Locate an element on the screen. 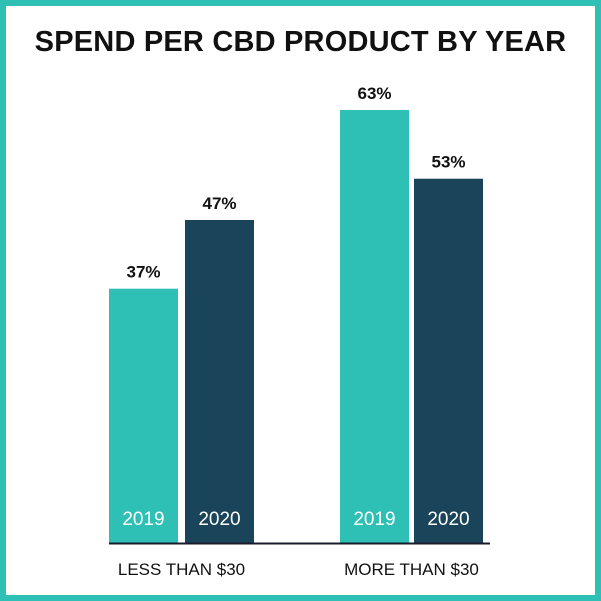 The image size is (601, 601). data-label: 37% is located at coordinates (143, 272).